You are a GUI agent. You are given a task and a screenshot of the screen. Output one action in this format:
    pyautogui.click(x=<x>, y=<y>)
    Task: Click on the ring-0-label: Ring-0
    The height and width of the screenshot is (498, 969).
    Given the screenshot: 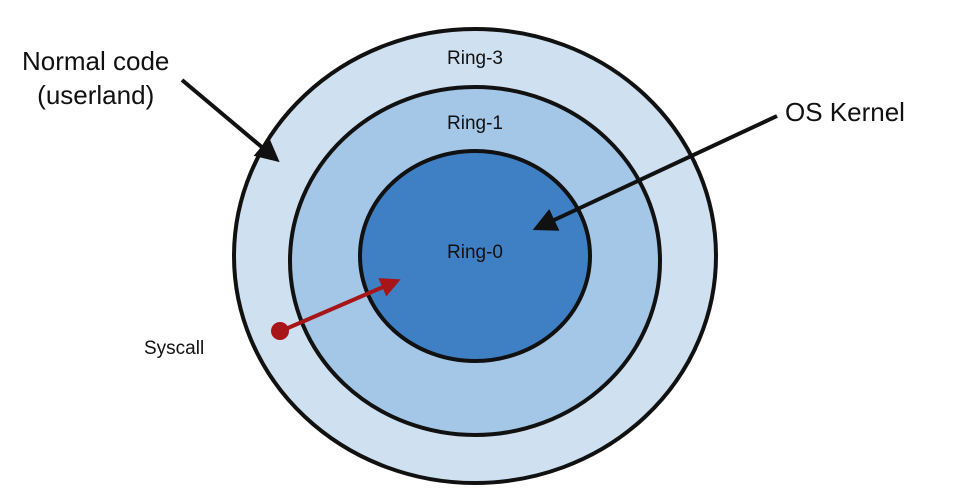 What is the action you would take?
    pyautogui.click(x=475, y=252)
    